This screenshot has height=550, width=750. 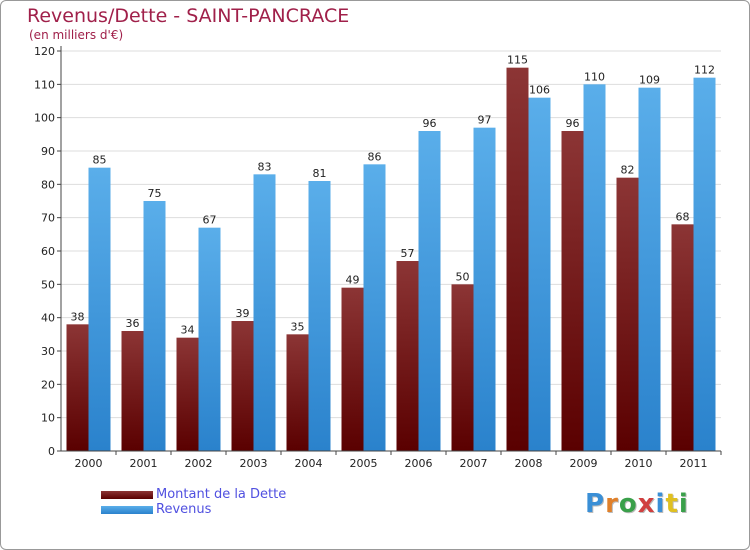 What do you see at coordinates (155, 193) in the screenshot?
I see `data-label-revenus: 75` at bounding box center [155, 193].